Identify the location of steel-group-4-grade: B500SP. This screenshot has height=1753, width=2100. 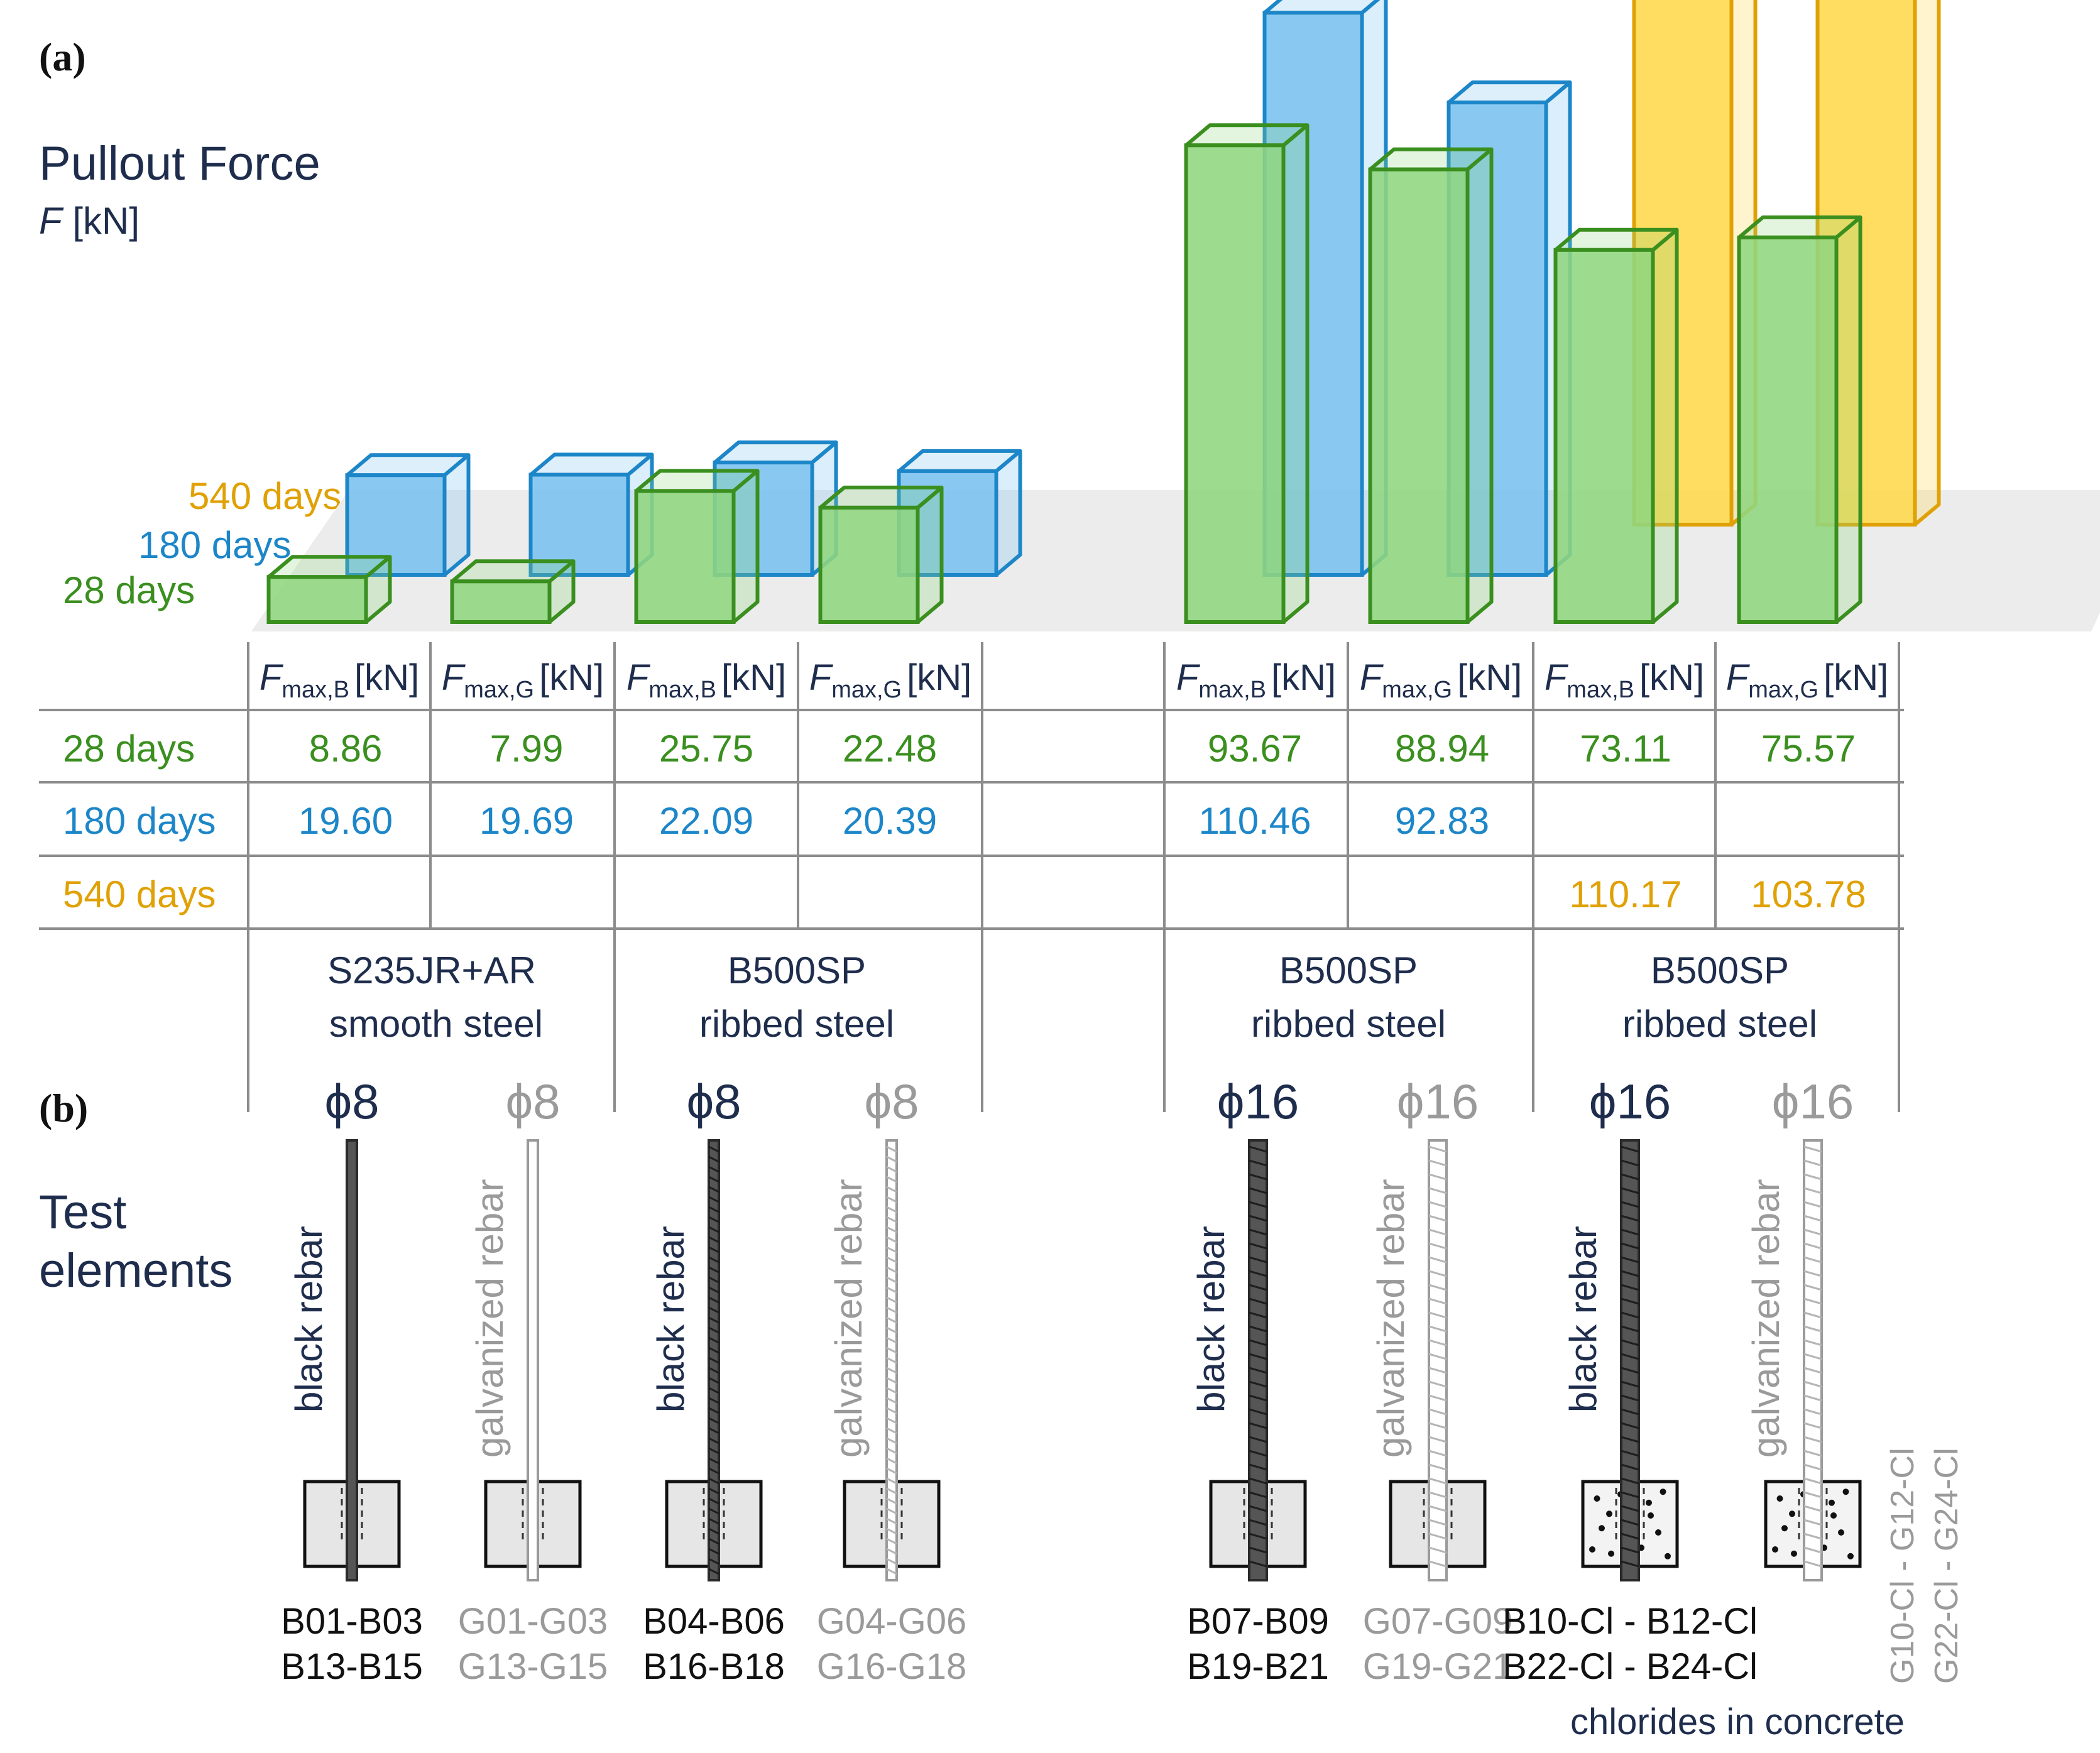
(1720, 970).